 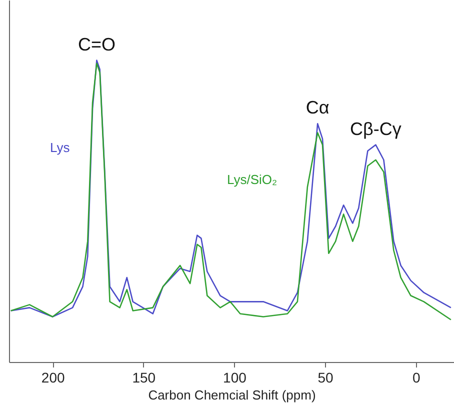 I want to click on x-tick-label: 200, so click(x=53, y=378).